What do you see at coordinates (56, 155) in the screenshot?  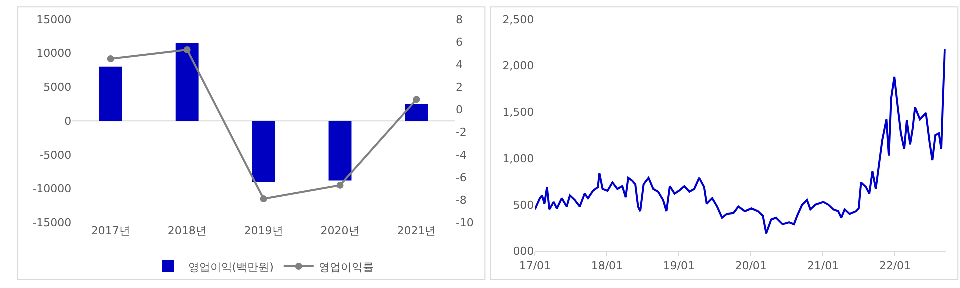 I see `y-tick-label: -5000` at bounding box center [56, 155].